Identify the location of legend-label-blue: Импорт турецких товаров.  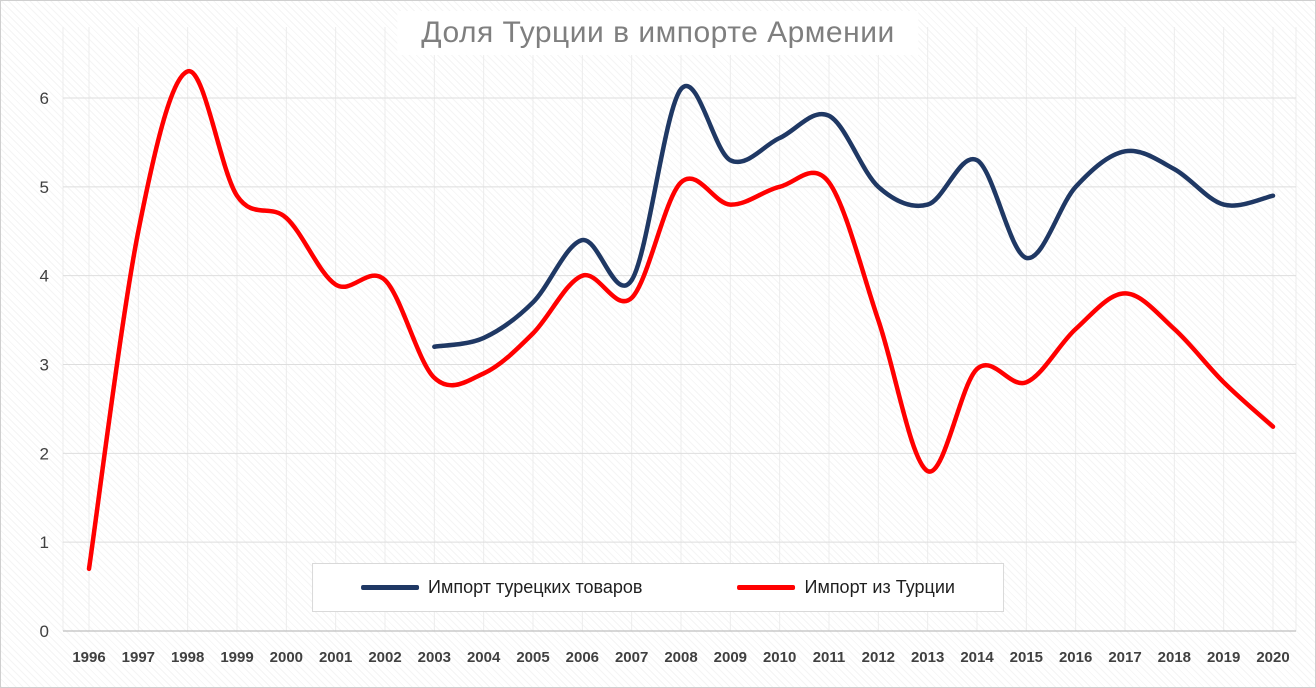
(535, 587).